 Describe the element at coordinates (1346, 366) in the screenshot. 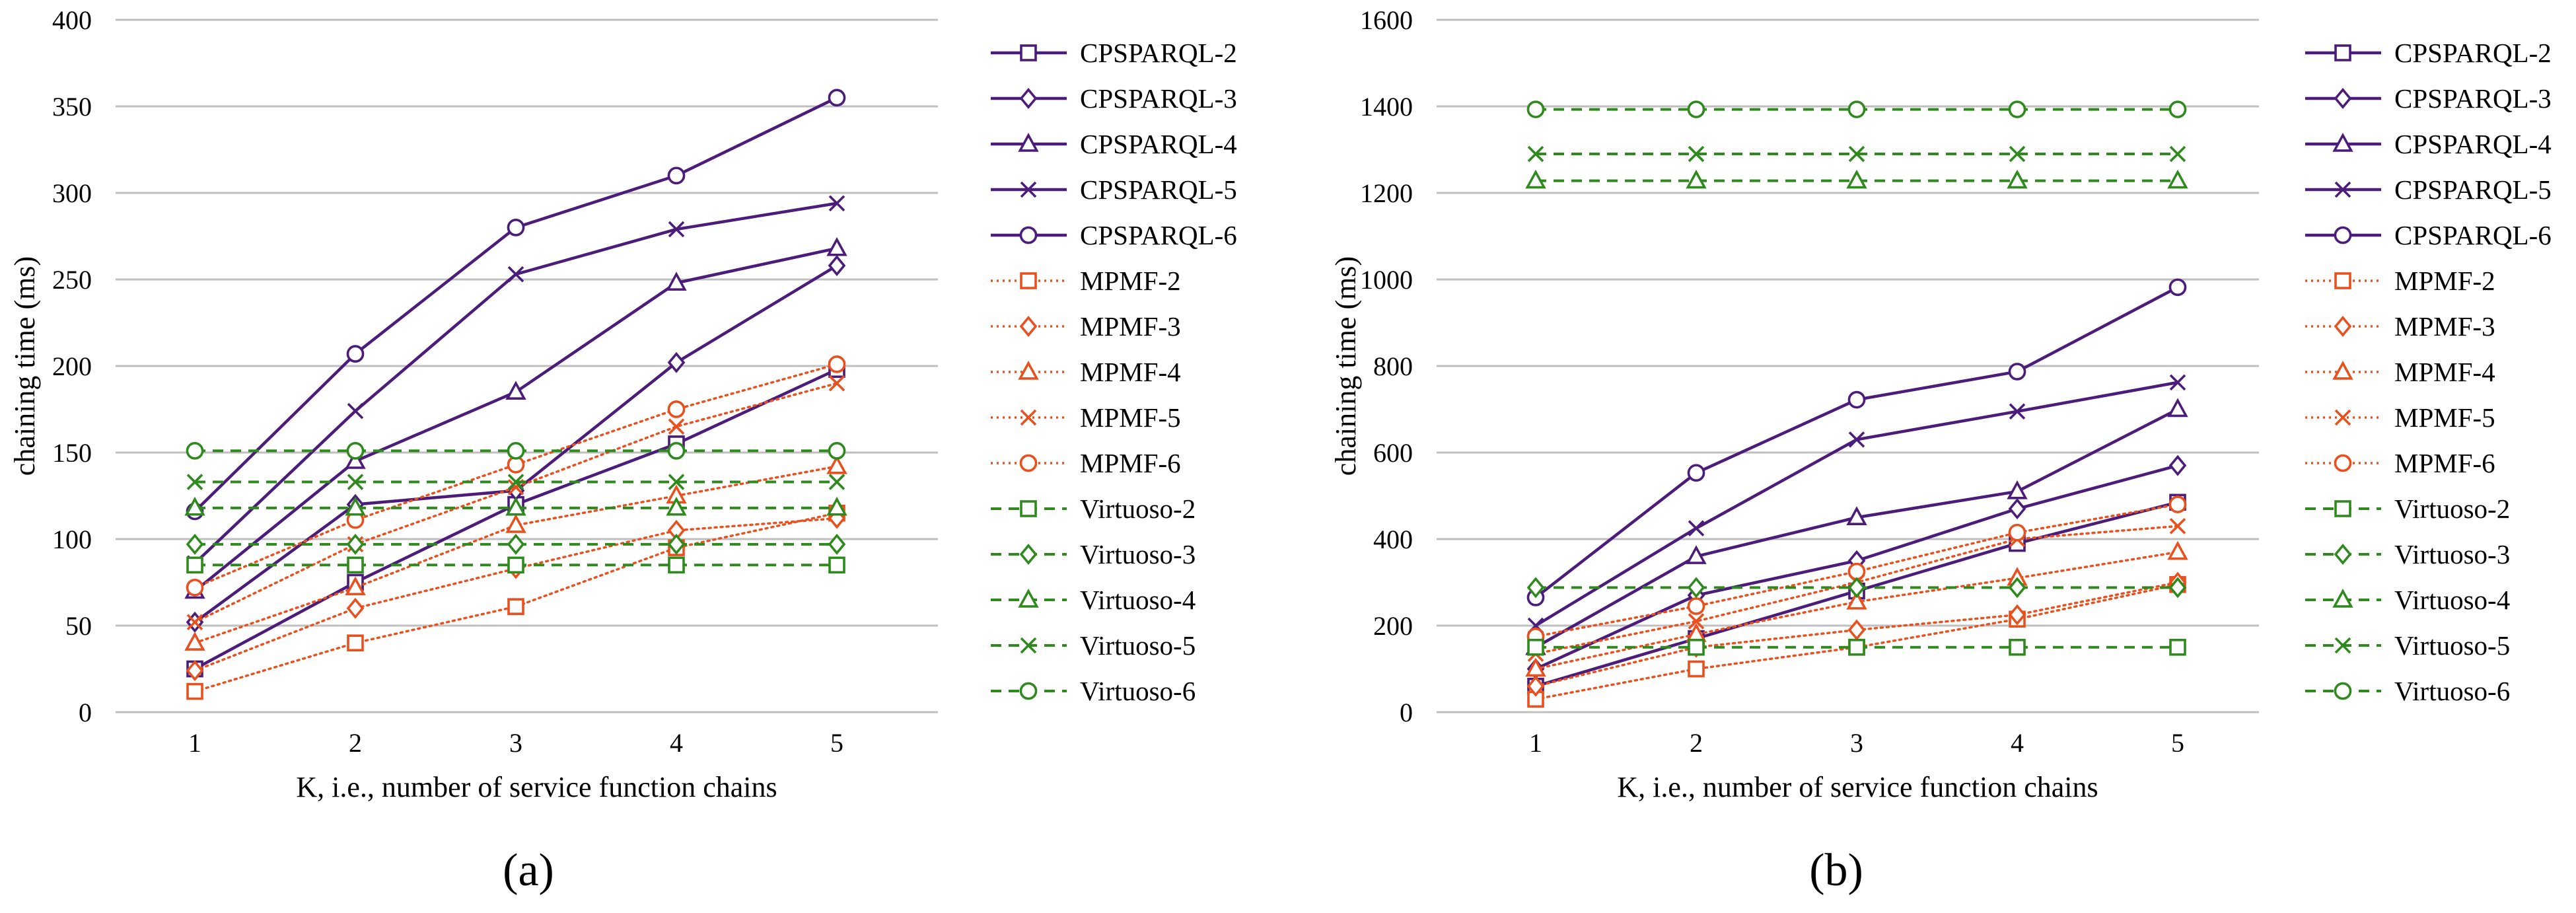

I see `y-axis-label: chaining time (ms)` at that location.